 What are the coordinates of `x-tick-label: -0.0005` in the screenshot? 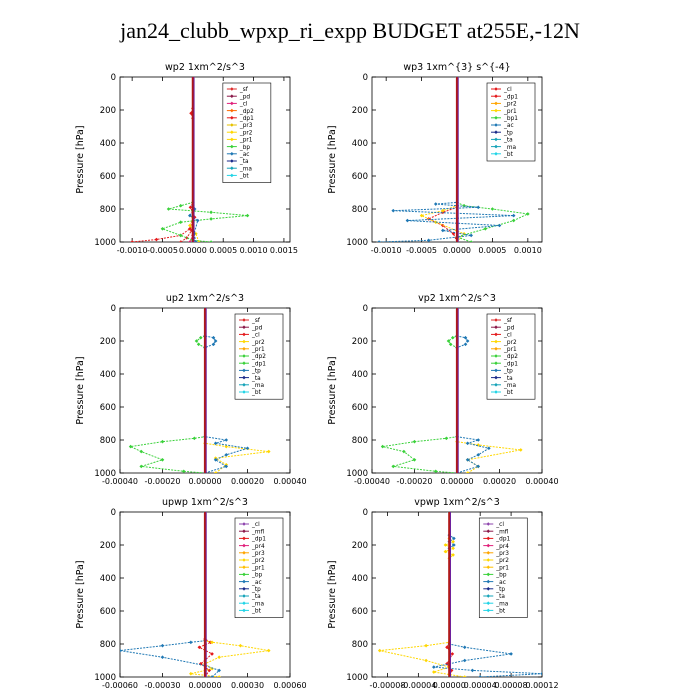 It's located at (162, 250).